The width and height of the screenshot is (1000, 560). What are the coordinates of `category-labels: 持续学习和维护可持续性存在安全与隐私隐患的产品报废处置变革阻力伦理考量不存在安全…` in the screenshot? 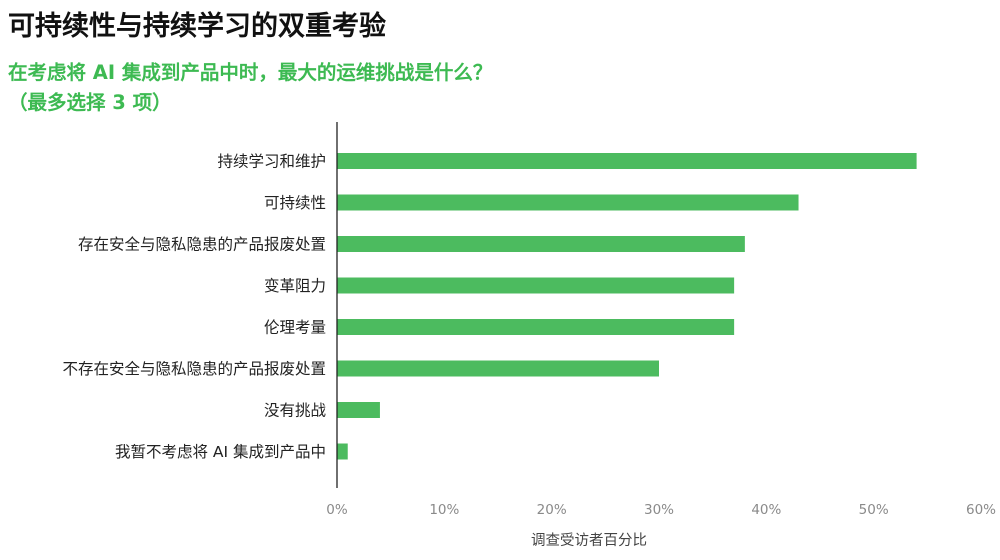 It's located at (194, 307).